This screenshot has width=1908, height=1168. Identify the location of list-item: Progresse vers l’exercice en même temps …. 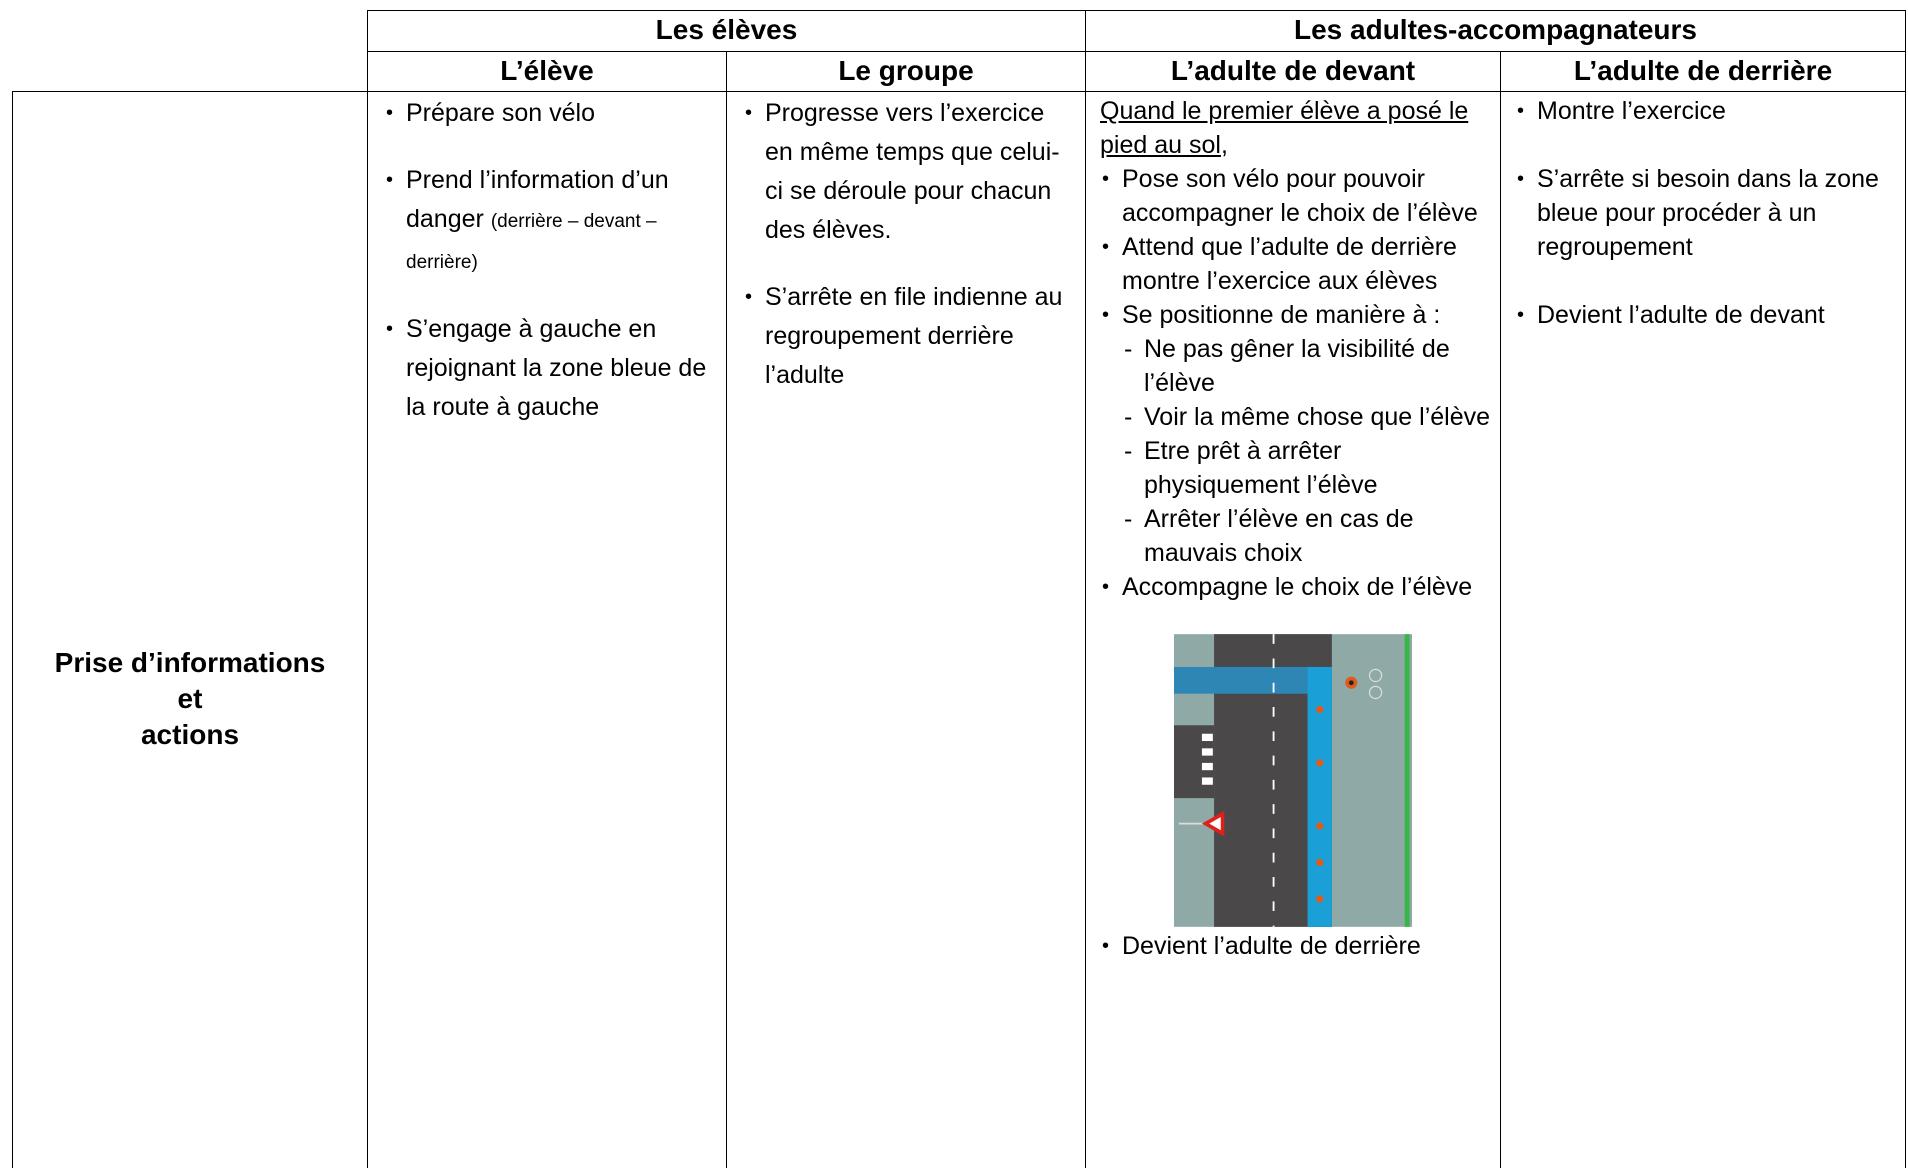
(910, 172).